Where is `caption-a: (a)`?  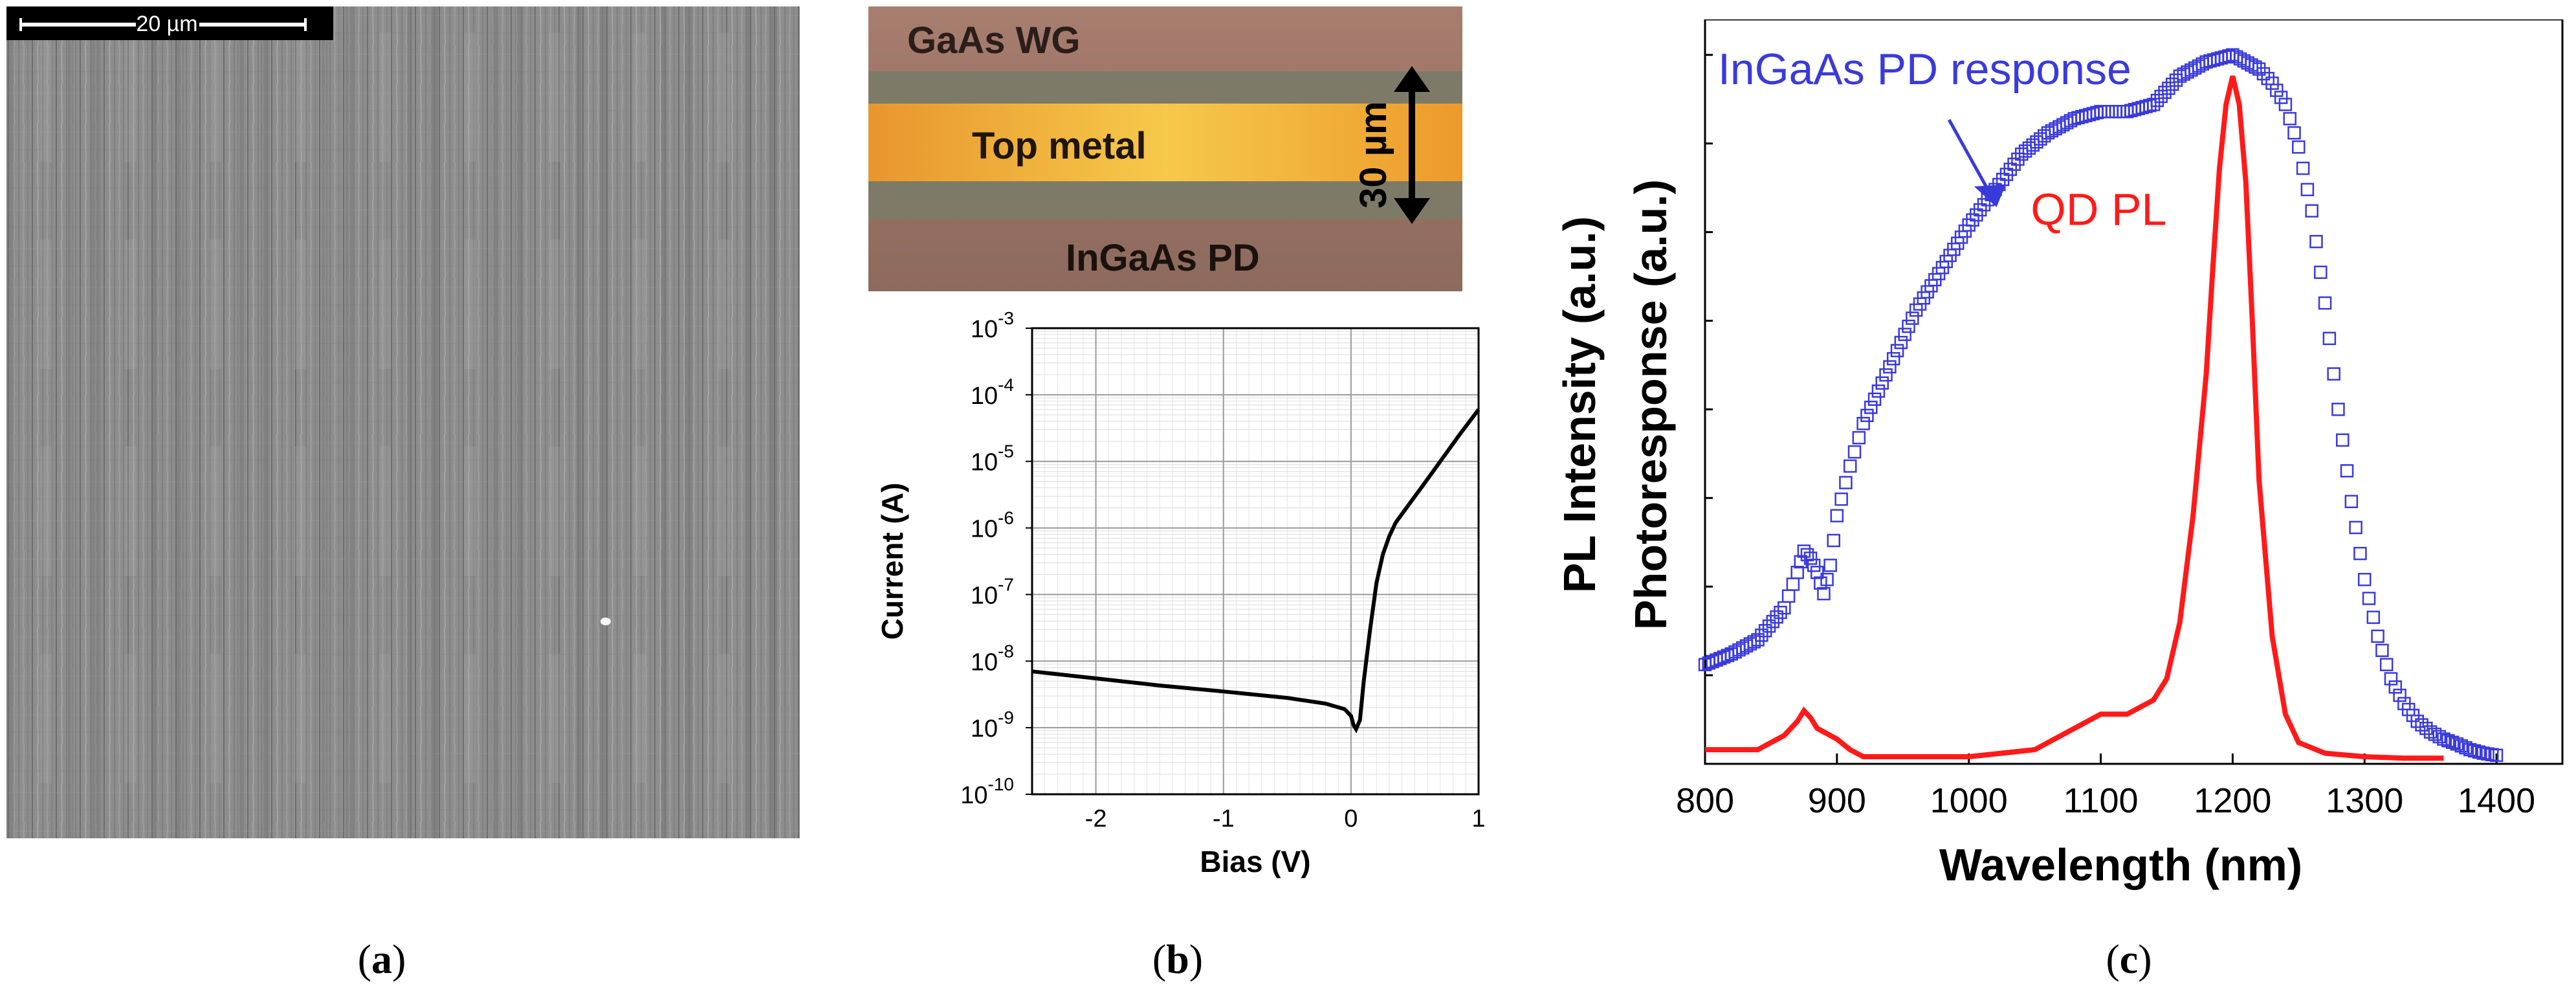
caption-a: (a) is located at coordinates (381, 959).